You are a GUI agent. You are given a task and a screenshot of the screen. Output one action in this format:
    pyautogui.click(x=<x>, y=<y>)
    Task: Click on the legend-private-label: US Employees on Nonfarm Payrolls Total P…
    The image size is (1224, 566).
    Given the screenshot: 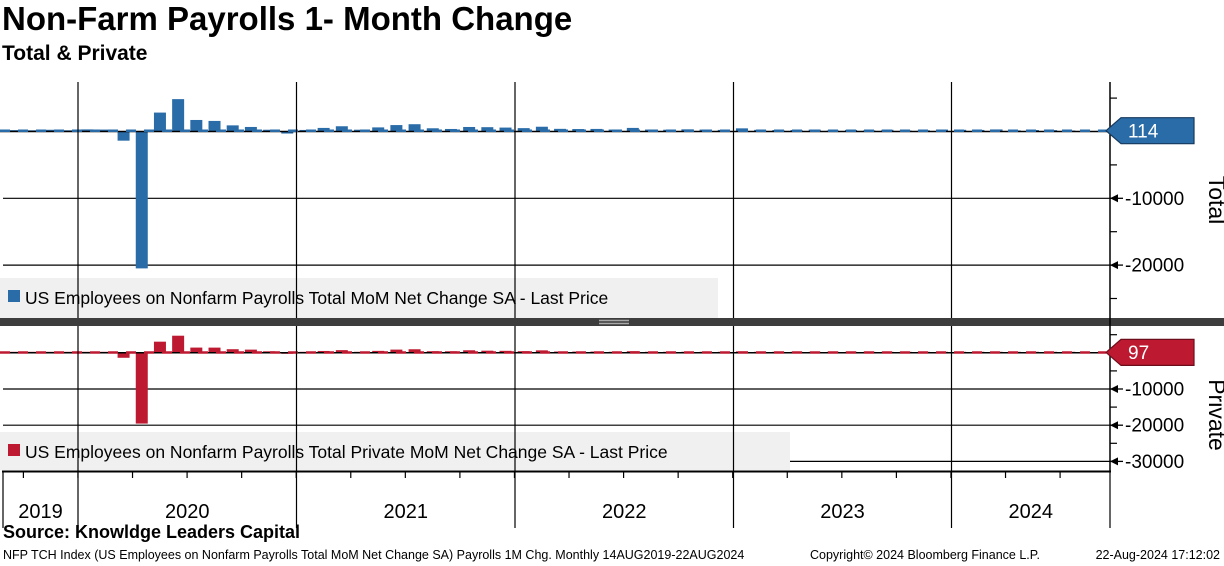 What is the action you would take?
    pyautogui.click(x=346, y=452)
    